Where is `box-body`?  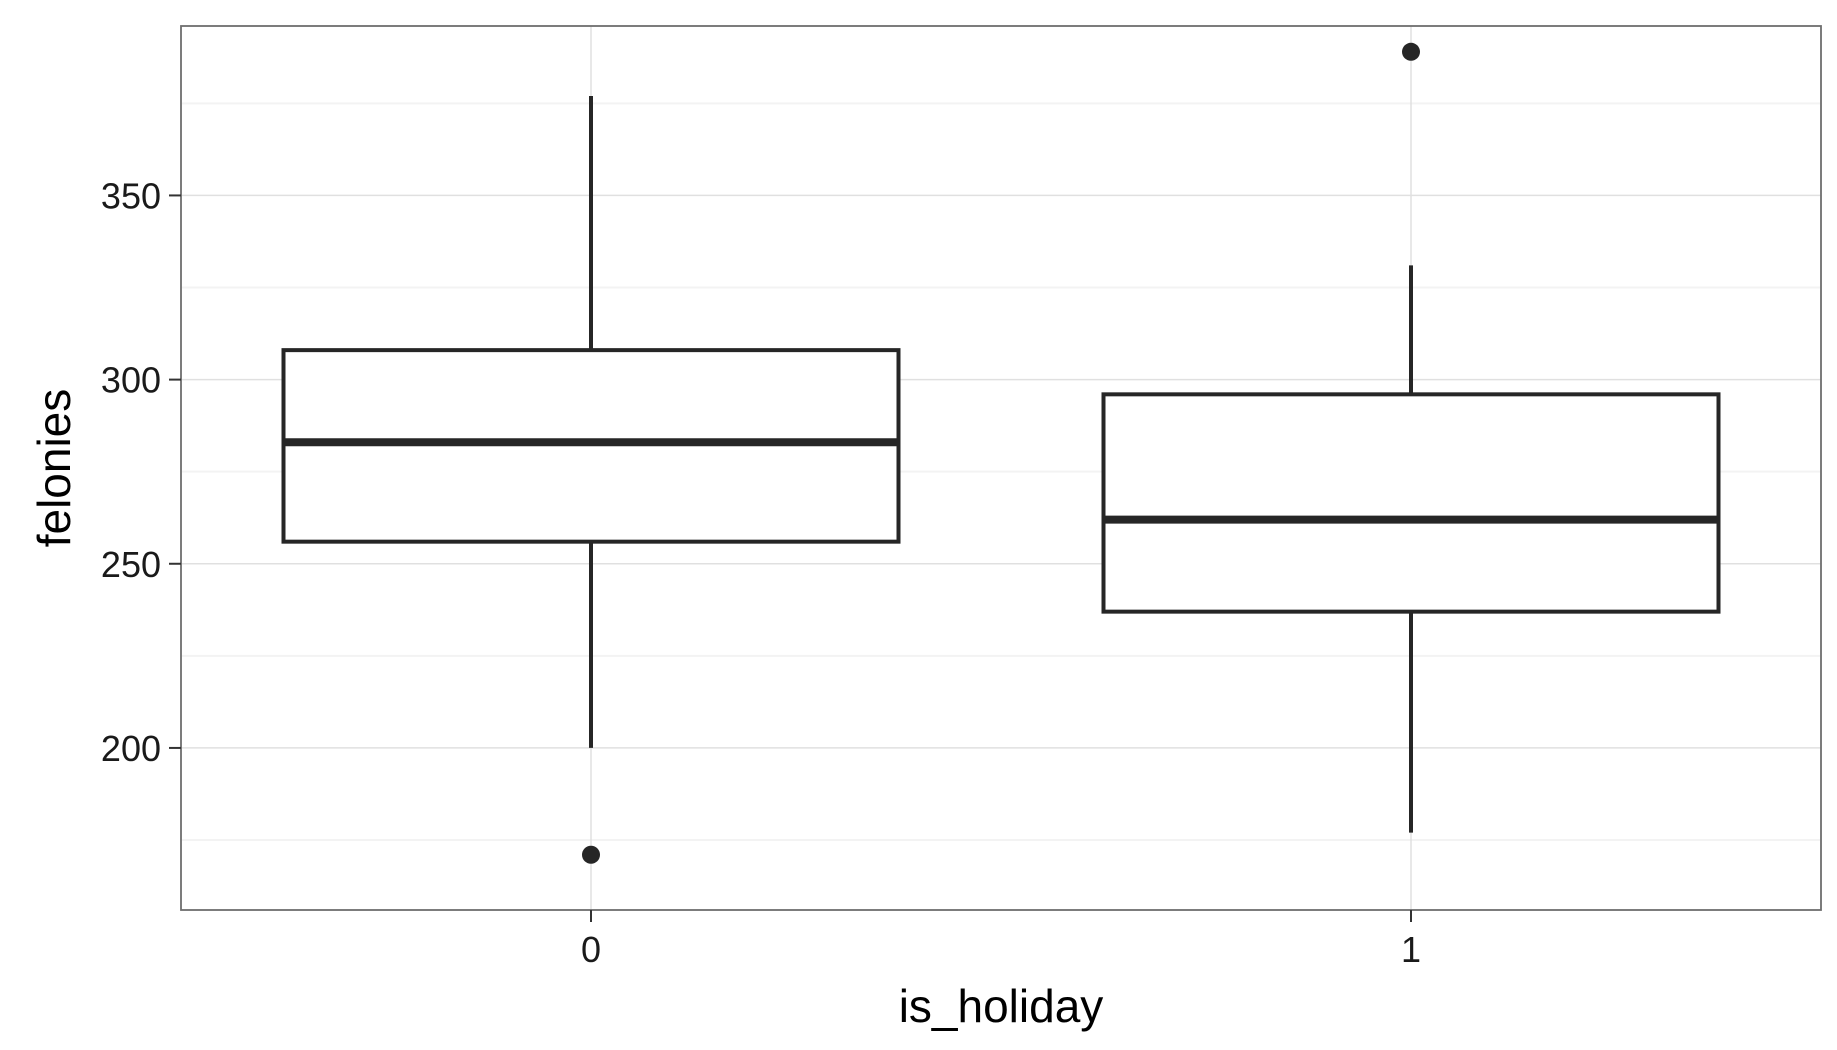
box-body is located at coordinates (1411, 503).